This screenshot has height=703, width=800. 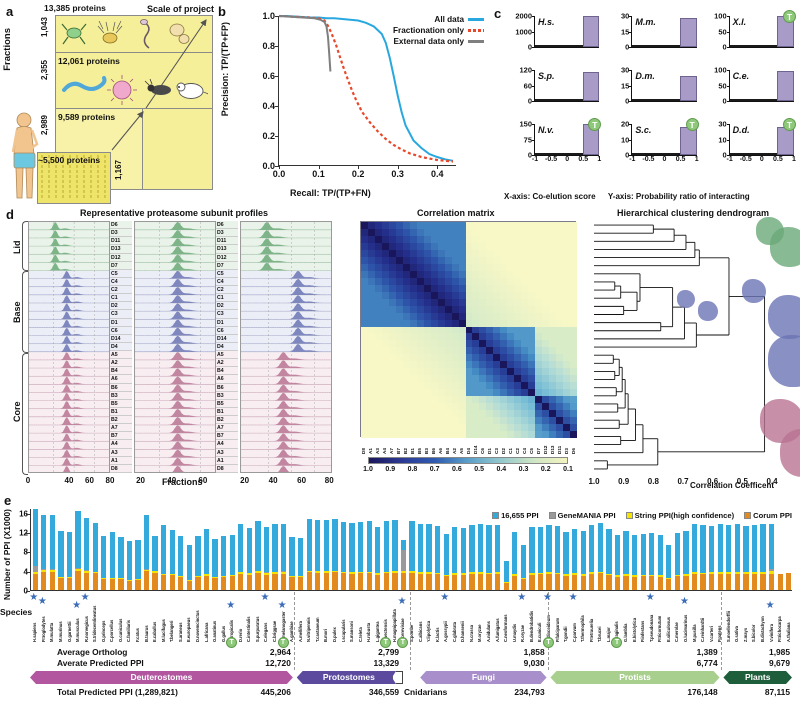 What do you see at coordinates (25, 155) in the screenshot?
I see `panel-a-human-icon` at bounding box center [25, 155].